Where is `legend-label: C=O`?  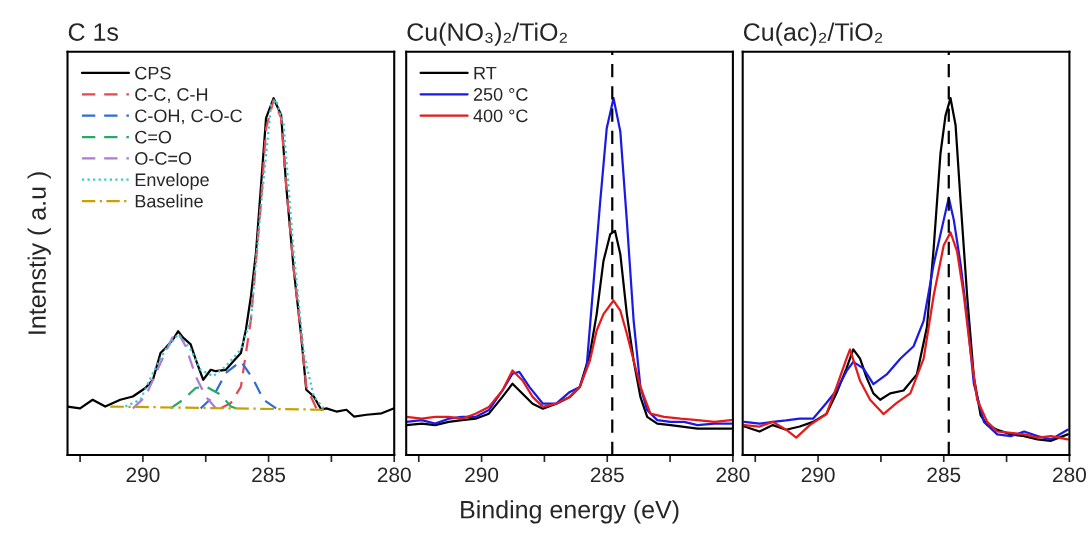 legend-label: C=O is located at coordinates (153, 137).